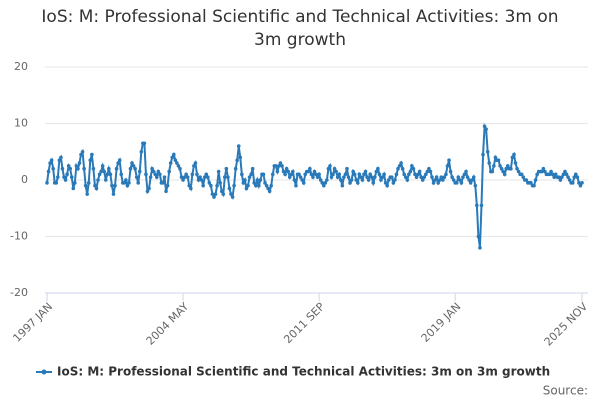 The height and width of the screenshot is (400, 600). I want to click on x-tick-label: 2025 NOV, so click(566, 324).